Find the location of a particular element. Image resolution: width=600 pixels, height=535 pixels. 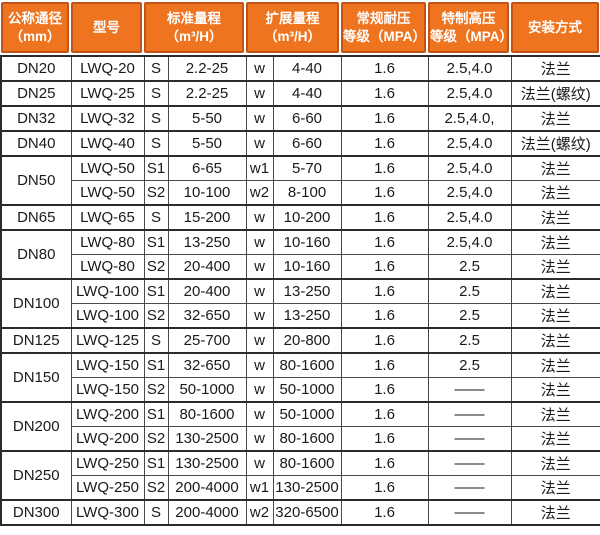

cell-dn: DN40 is located at coordinates (36, 143).